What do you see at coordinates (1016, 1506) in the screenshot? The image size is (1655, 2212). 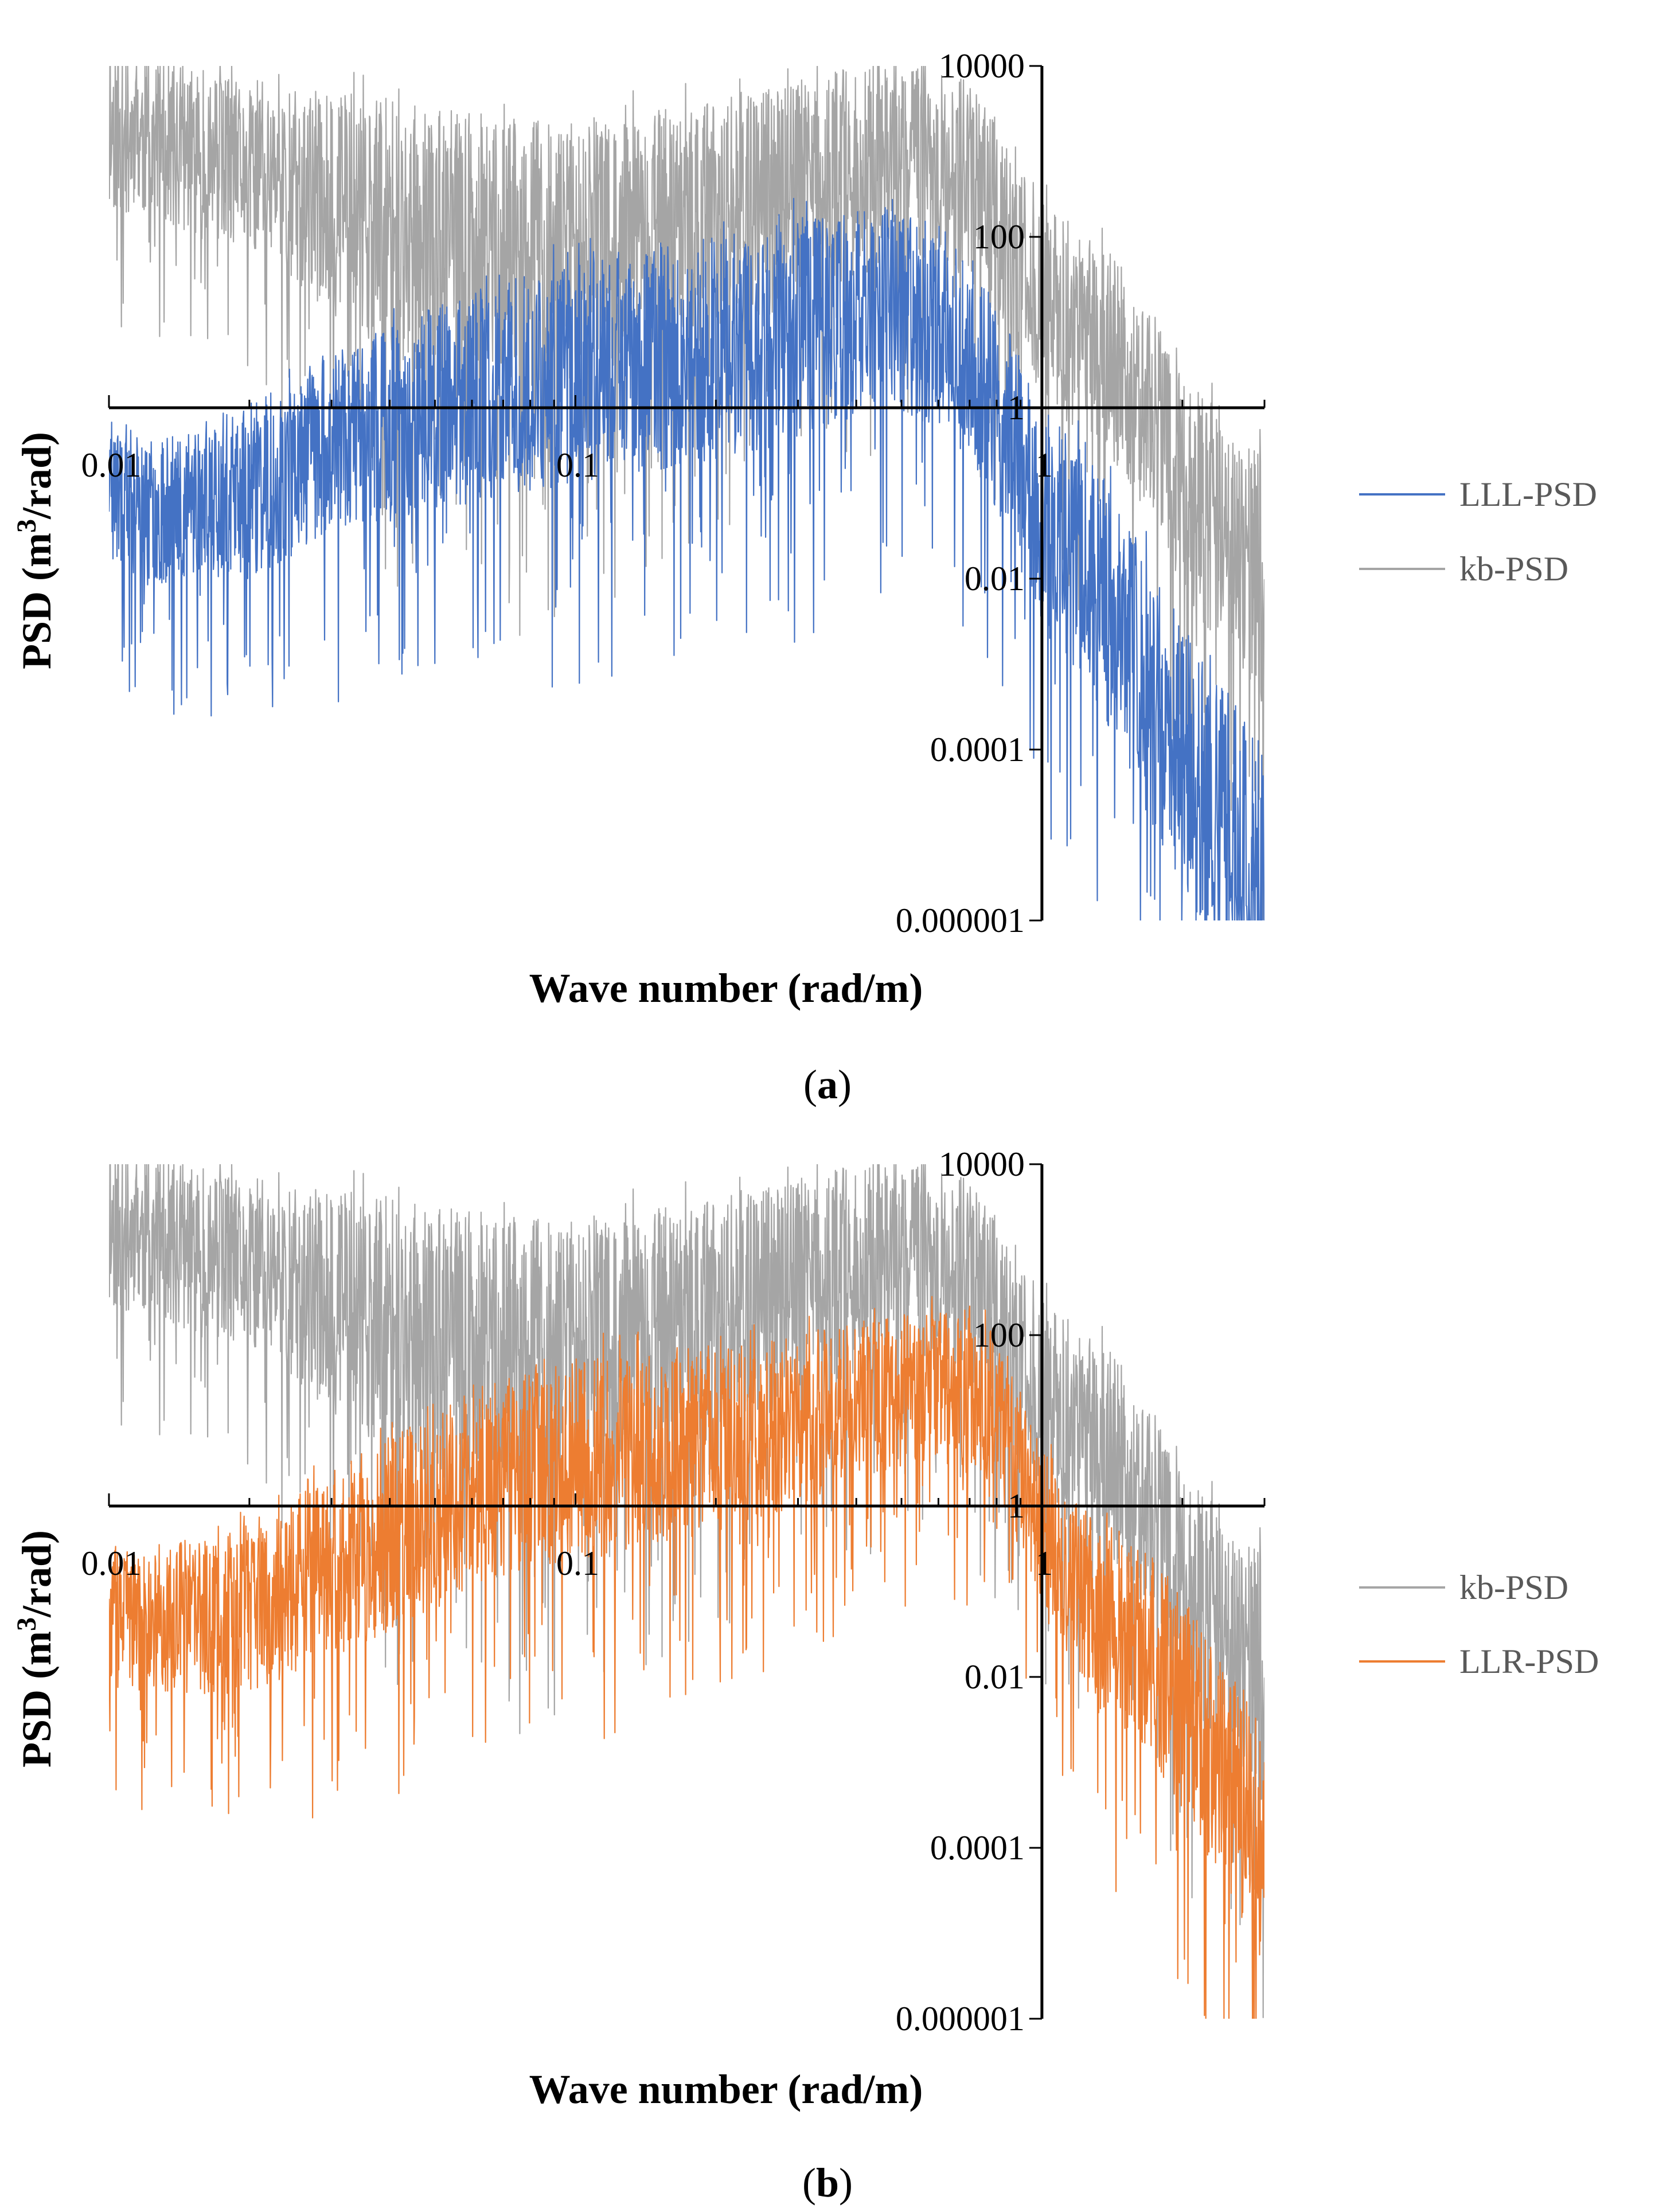 I see `chart-b-y-tick-label: 1` at bounding box center [1016, 1506].